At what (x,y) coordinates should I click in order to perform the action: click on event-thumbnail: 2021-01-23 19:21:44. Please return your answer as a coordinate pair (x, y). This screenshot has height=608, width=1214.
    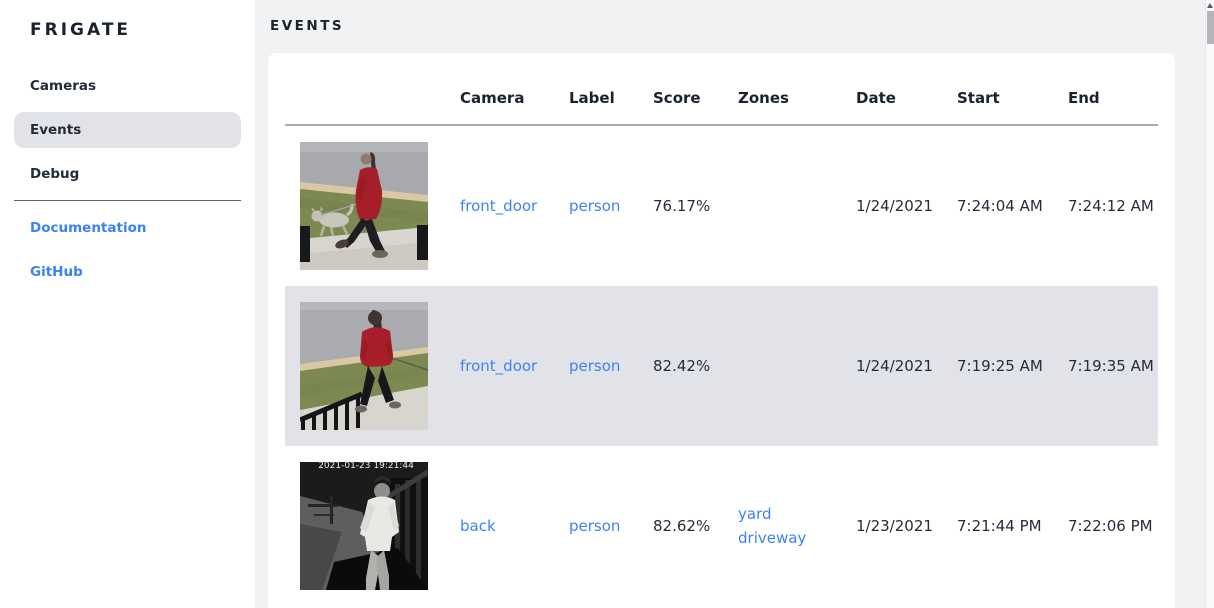
    Looking at the image, I should click on (364, 526).